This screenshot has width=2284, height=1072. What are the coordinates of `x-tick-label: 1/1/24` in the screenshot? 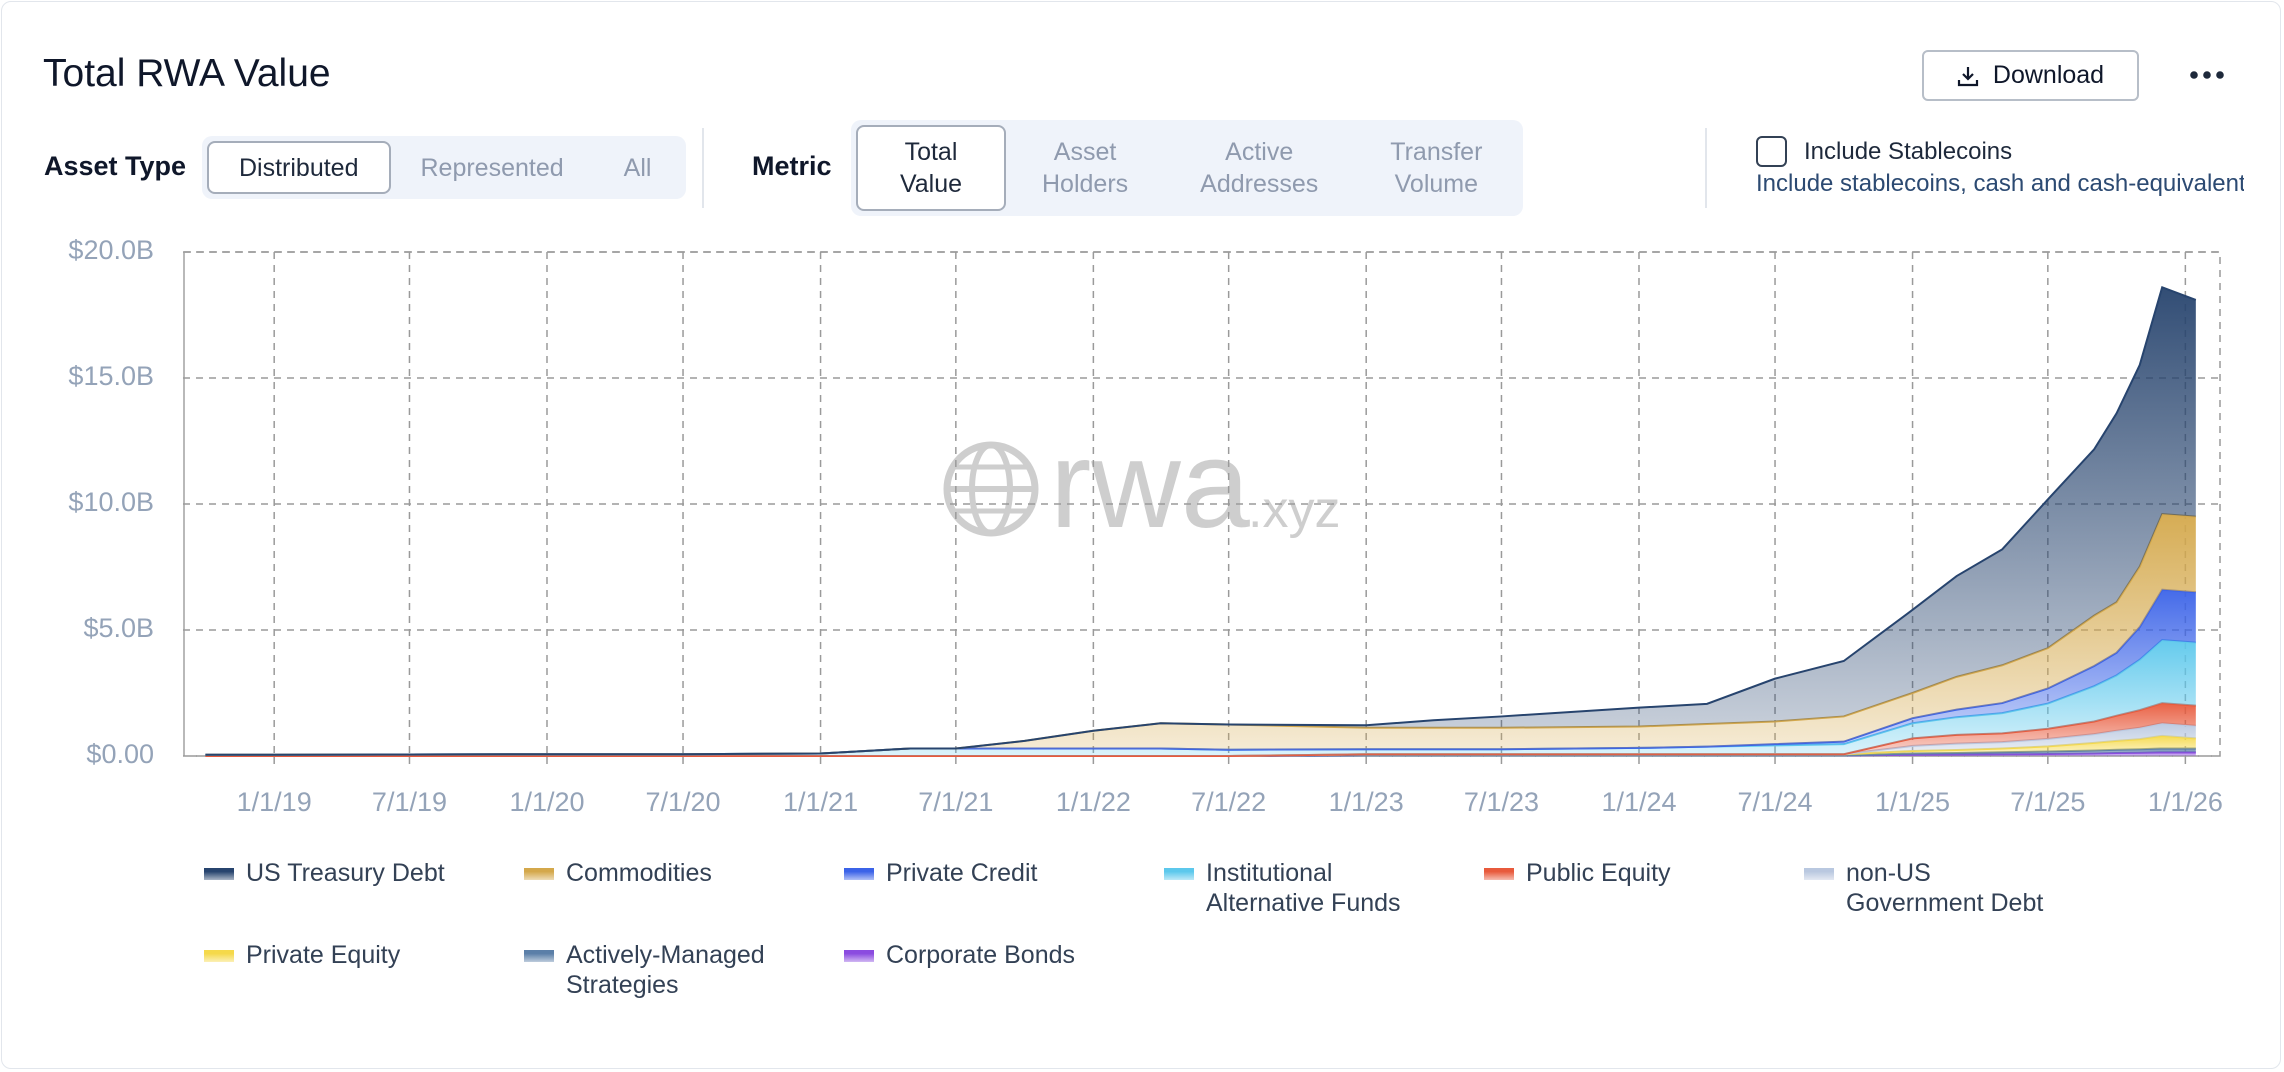 It's located at (1638, 802).